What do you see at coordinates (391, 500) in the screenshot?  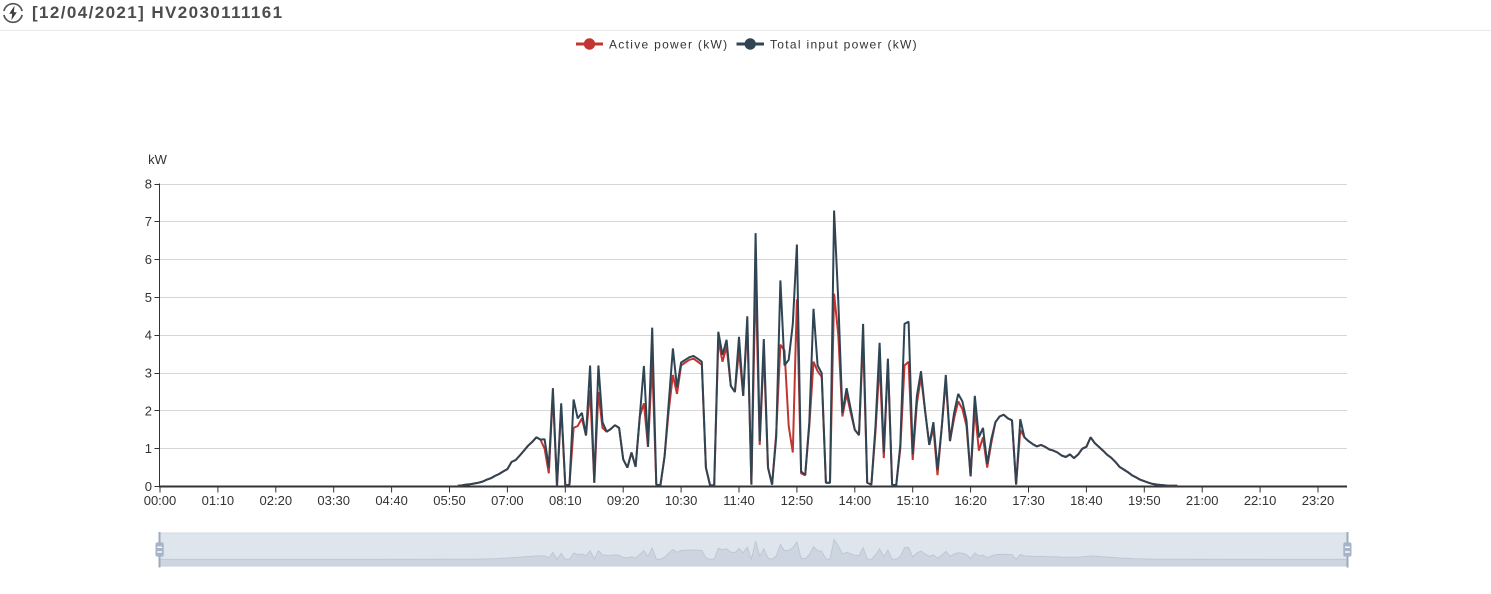 I see `svg-text: 04:40` at bounding box center [391, 500].